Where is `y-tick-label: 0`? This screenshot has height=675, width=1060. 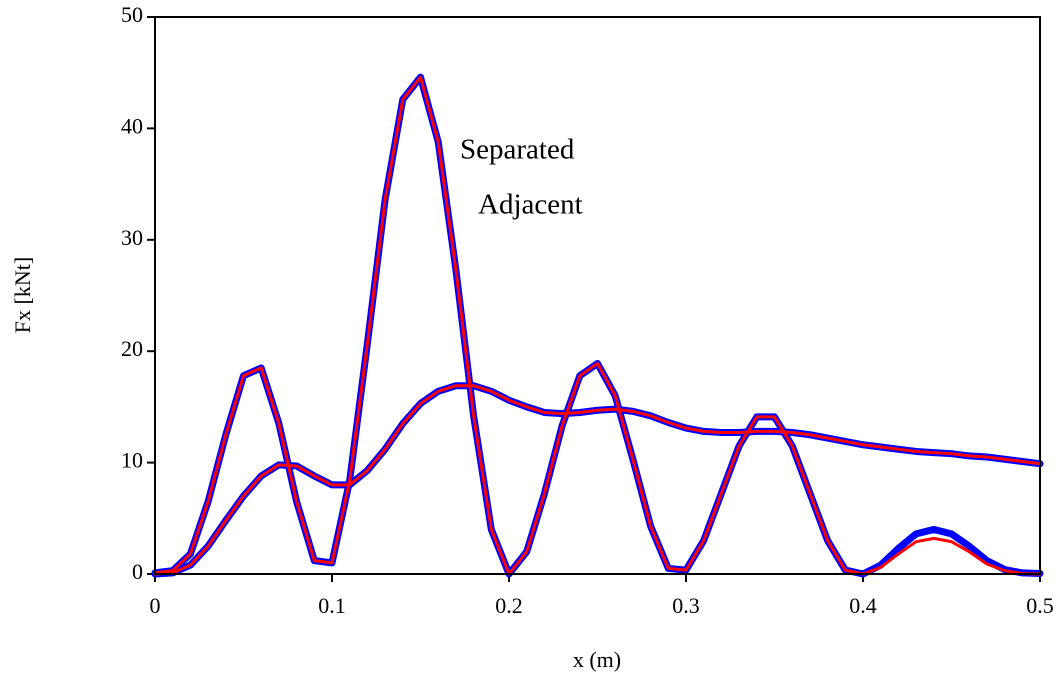 y-tick-label: 0 is located at coordinates (137, 571).